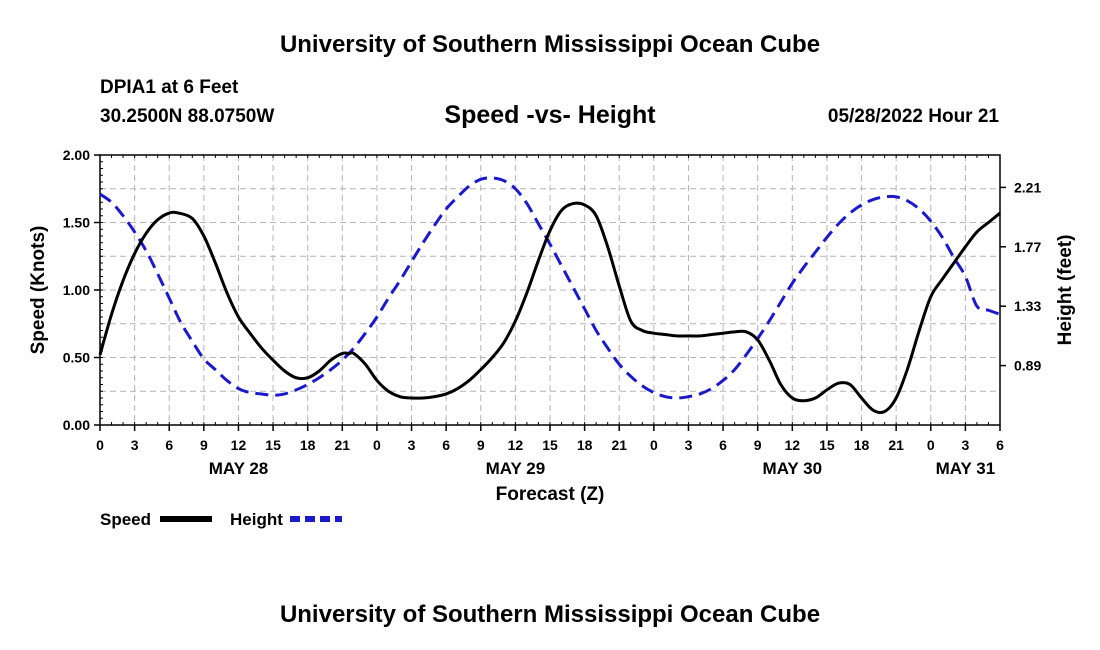  I want to click on legend-height-label: Height, so click(256, 519).